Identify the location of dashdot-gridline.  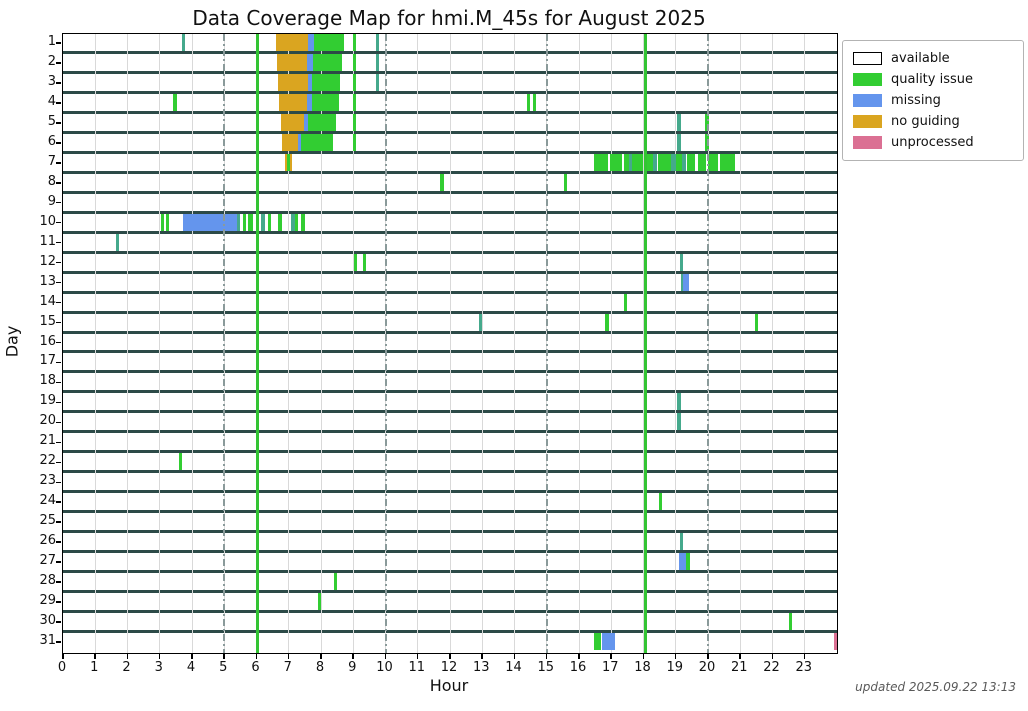
(546, 343).